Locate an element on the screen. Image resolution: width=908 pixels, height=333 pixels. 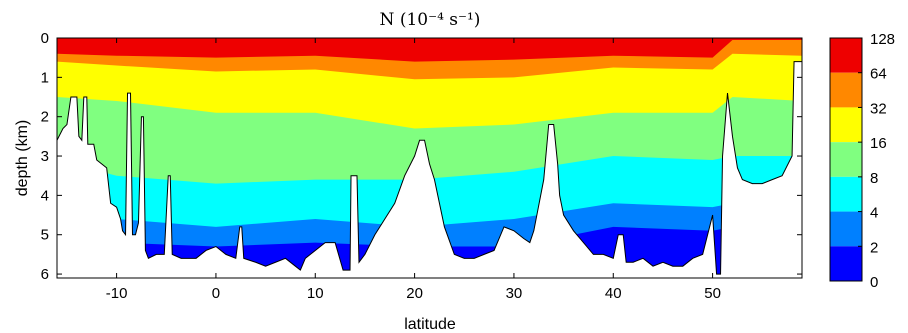
y-tick-label: 4 is located at coordinates (45, 195).